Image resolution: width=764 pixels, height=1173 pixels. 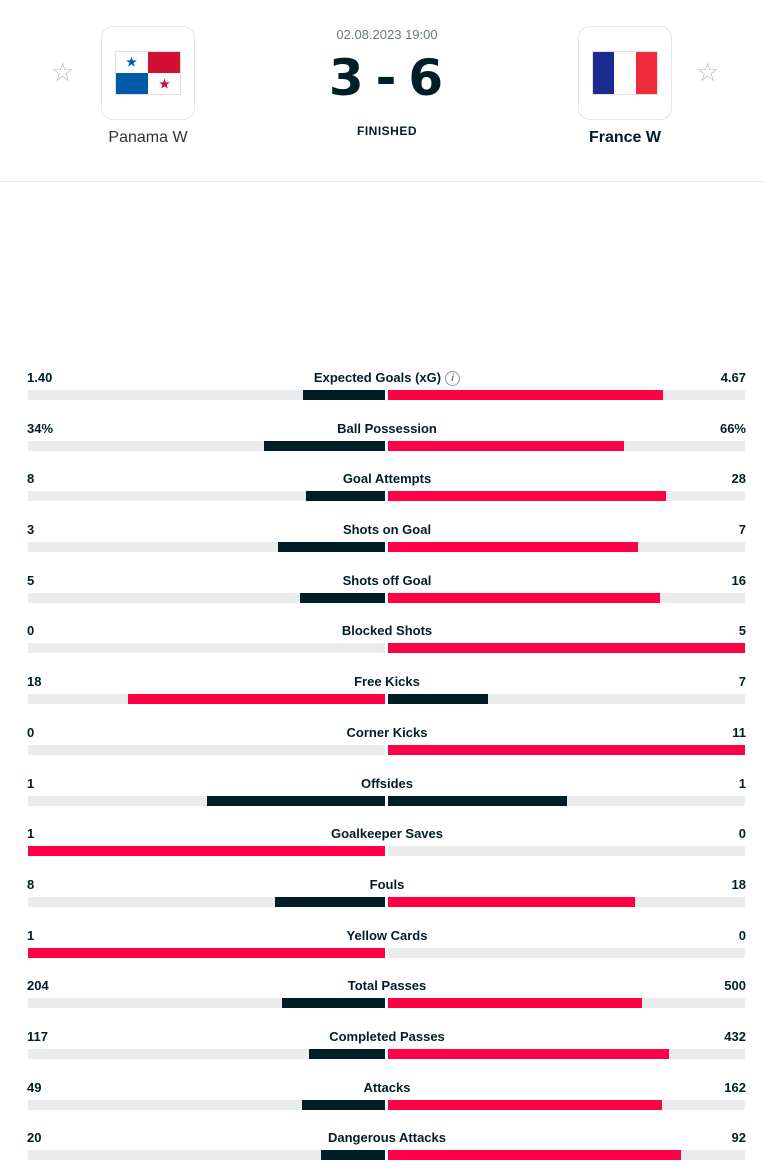 I want to click on stat-category: Goal Attempts, so click(x=387, y=478).